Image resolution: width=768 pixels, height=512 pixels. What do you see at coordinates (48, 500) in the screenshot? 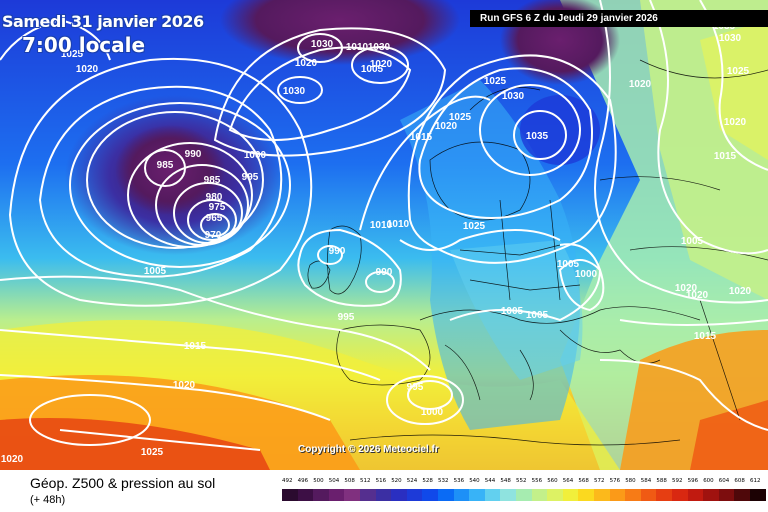
I see `forecast-lead-time: (+ 48h)` at bounding box center [48, 500].